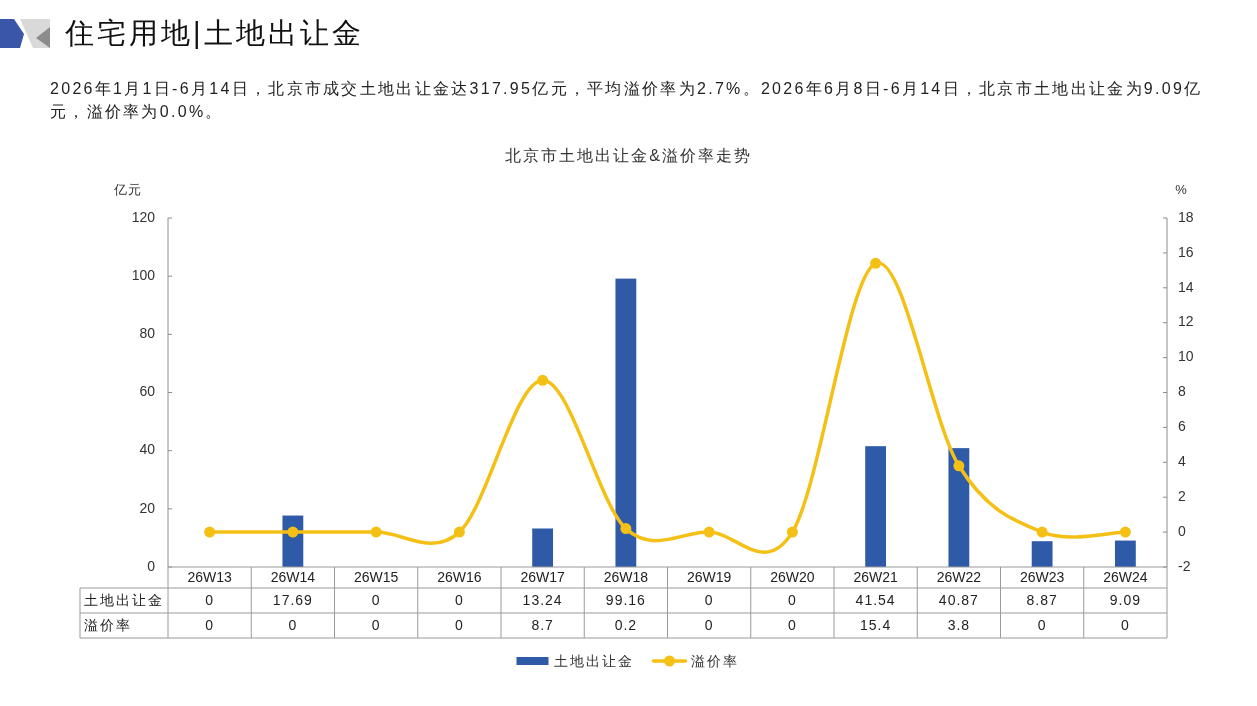 This screenshot has width=1257, height=706. I want to click on x-tick-label: 26W19, so click(709, 577).